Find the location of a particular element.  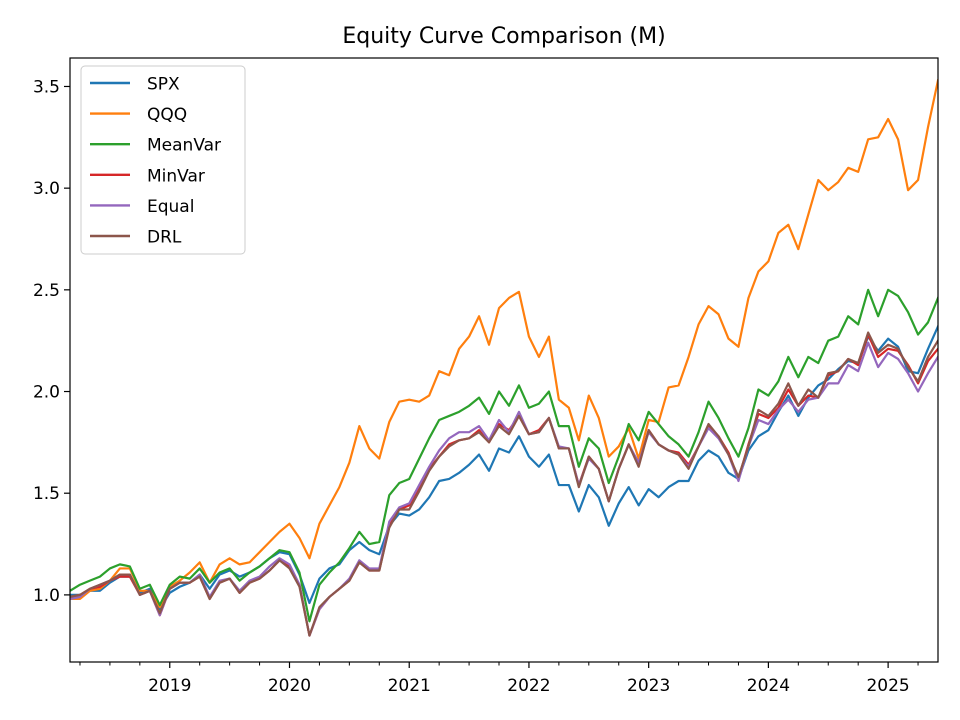

legend-label: MeanVar is located at coordinates (184, 146).